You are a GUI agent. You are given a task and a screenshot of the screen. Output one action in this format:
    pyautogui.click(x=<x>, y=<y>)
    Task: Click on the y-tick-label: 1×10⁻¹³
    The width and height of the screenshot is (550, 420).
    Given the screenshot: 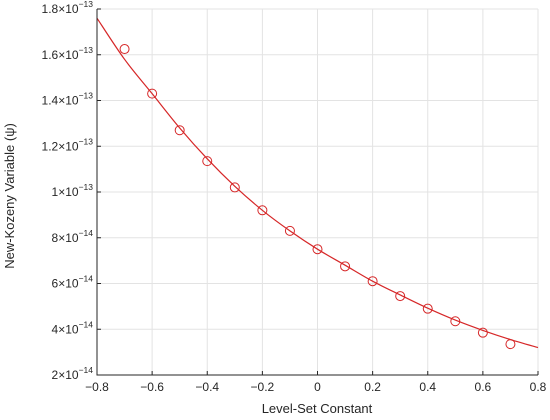 What is the action you would take?
    pyautogui.click(x=73, y=190)
    